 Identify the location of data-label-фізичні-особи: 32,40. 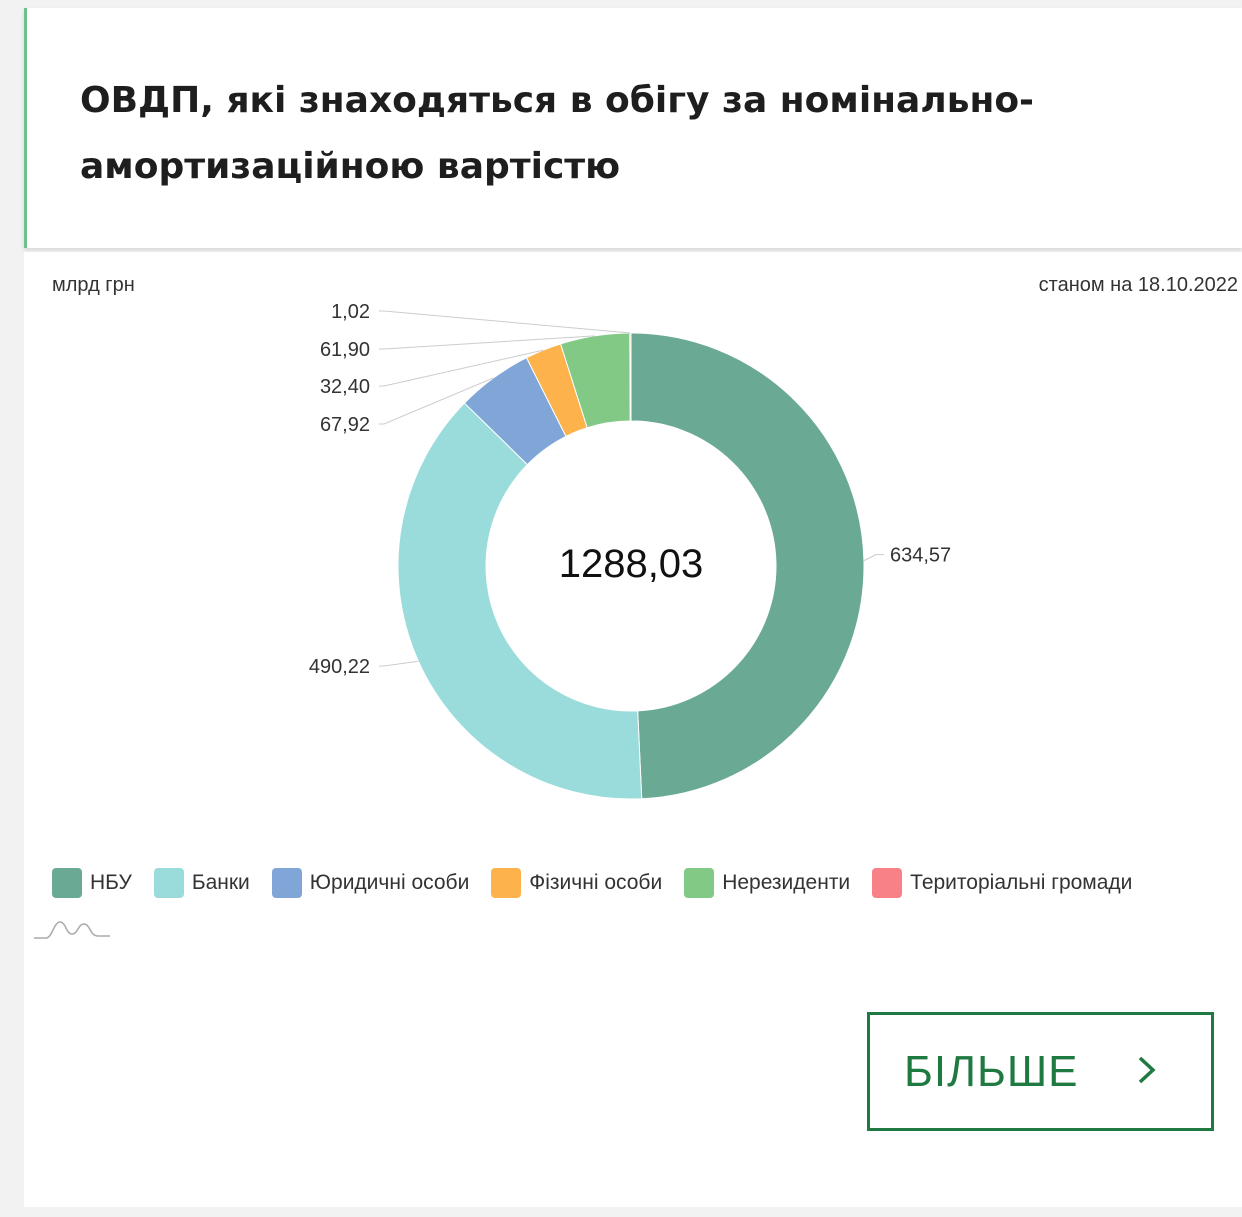
(345, 387).